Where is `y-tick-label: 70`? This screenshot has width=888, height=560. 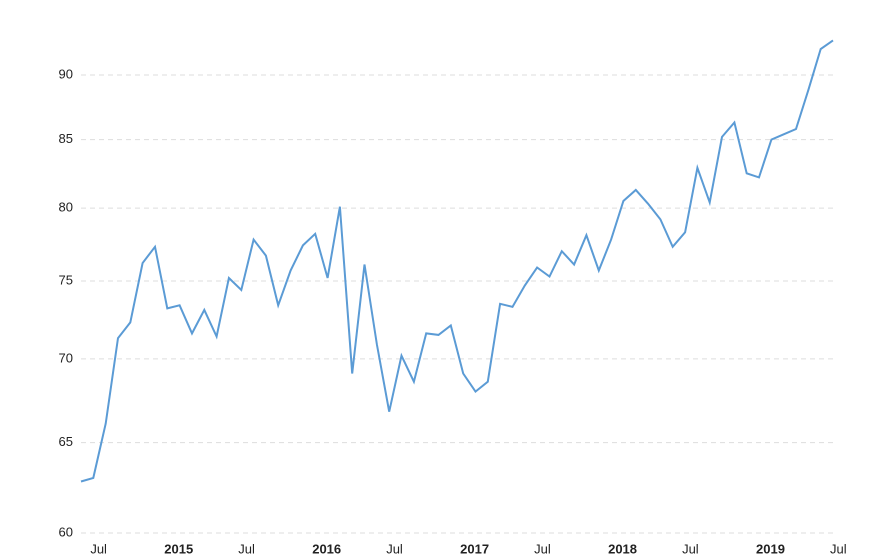 y-tick-label: 70 is located at coordinates (66, 357).